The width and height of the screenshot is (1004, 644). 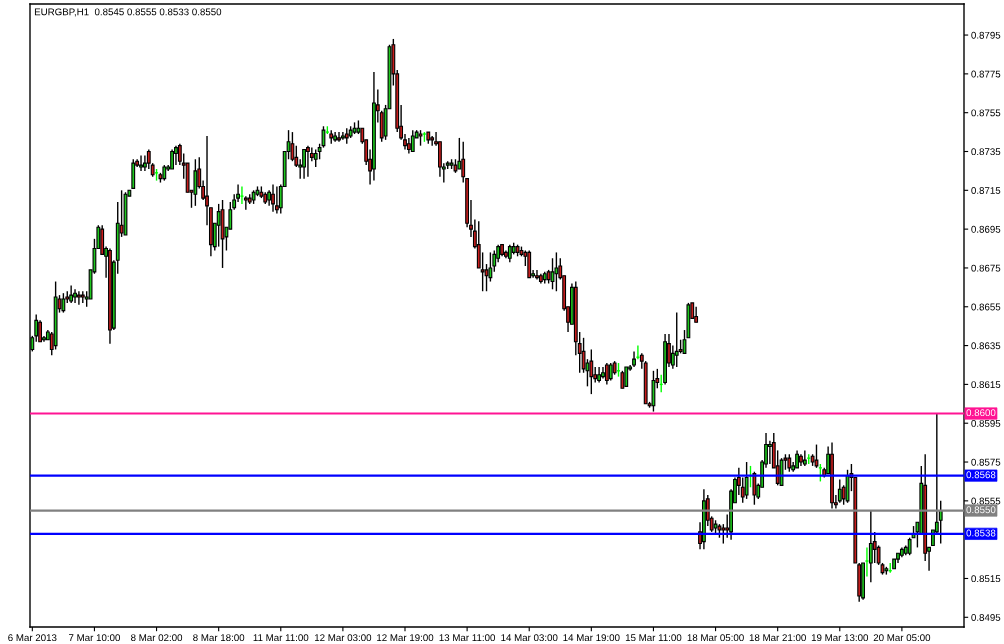 I want to click on y-tick-label: 0.8555, so click(x=986, y=501).